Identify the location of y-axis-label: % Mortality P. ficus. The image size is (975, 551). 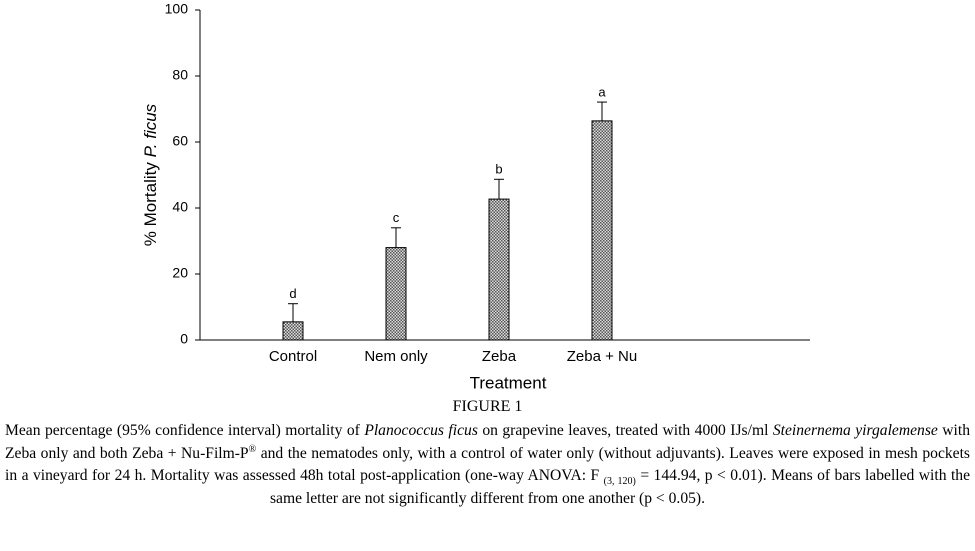
(150, 174).